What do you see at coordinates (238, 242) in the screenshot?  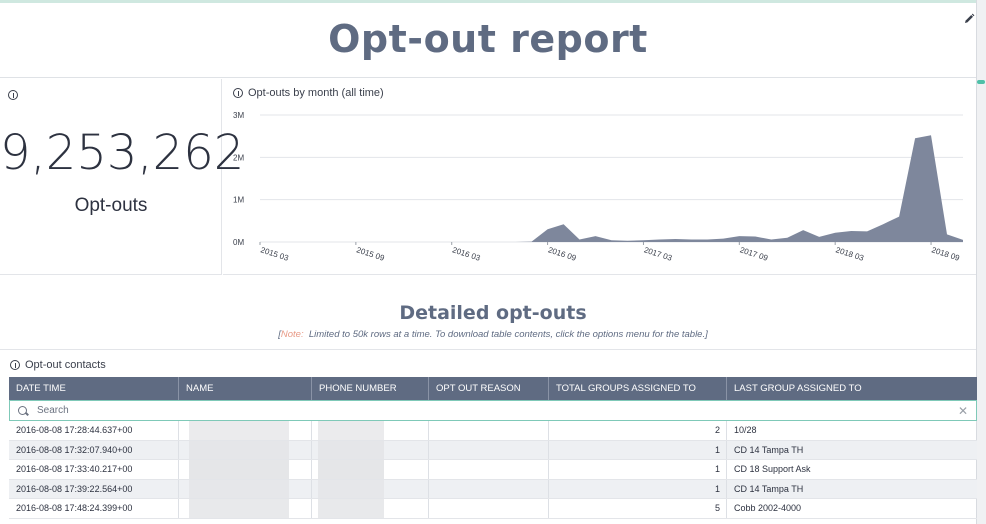 I see `y-tick-label: 0M` at bounding box center [238, 242].